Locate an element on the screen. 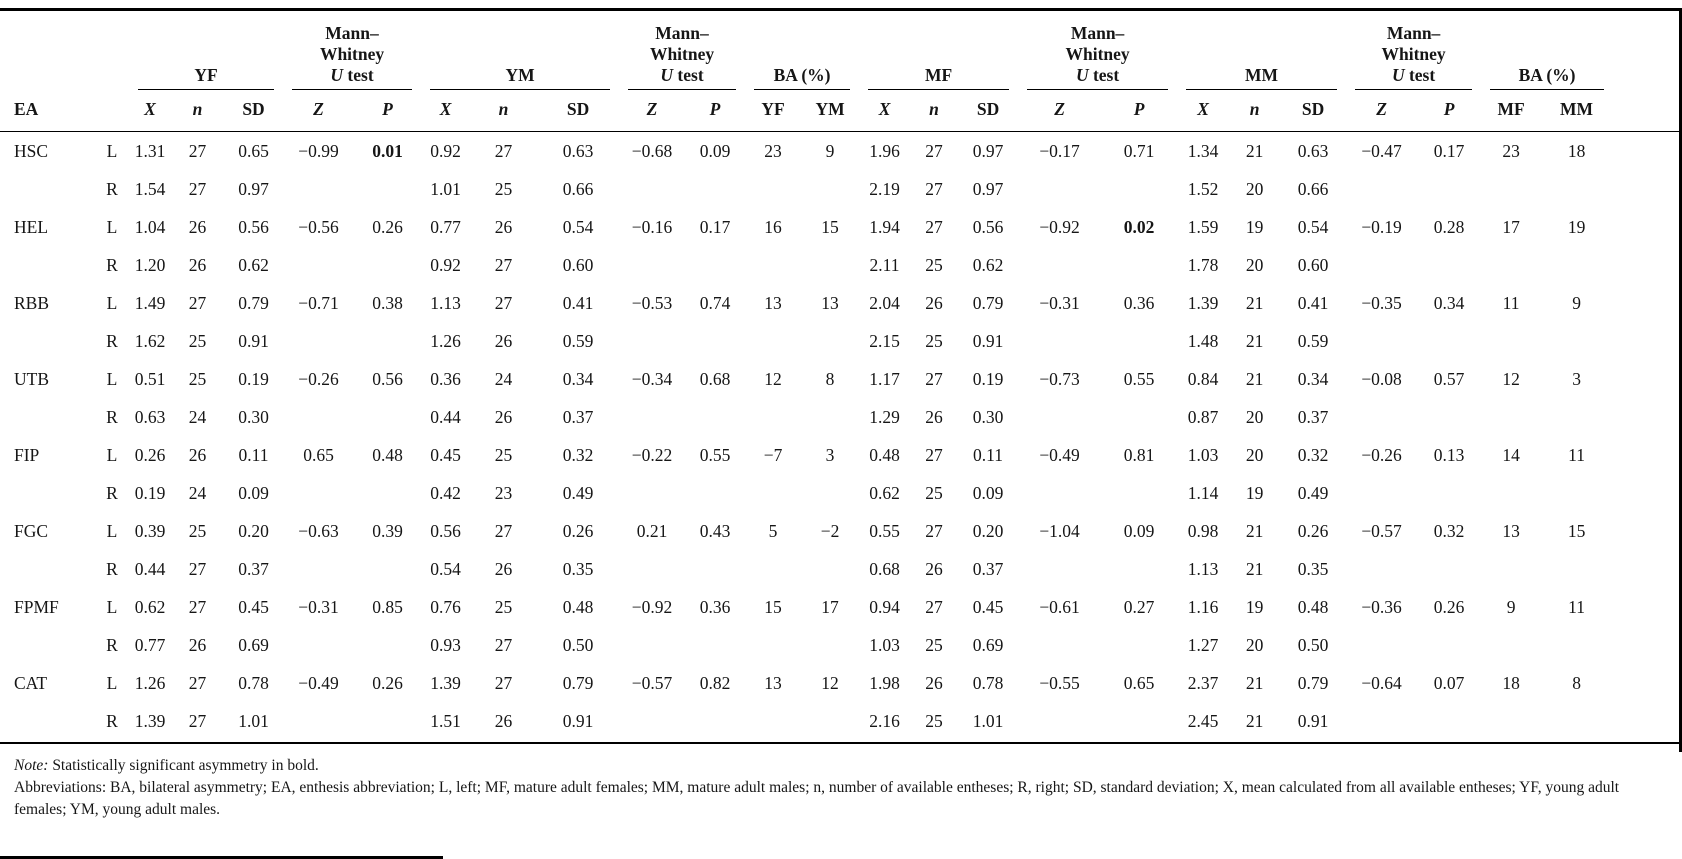 The height and width of the screenshot is (859, 1682). value-cell: 23 is located at coordinates (1511, 151).